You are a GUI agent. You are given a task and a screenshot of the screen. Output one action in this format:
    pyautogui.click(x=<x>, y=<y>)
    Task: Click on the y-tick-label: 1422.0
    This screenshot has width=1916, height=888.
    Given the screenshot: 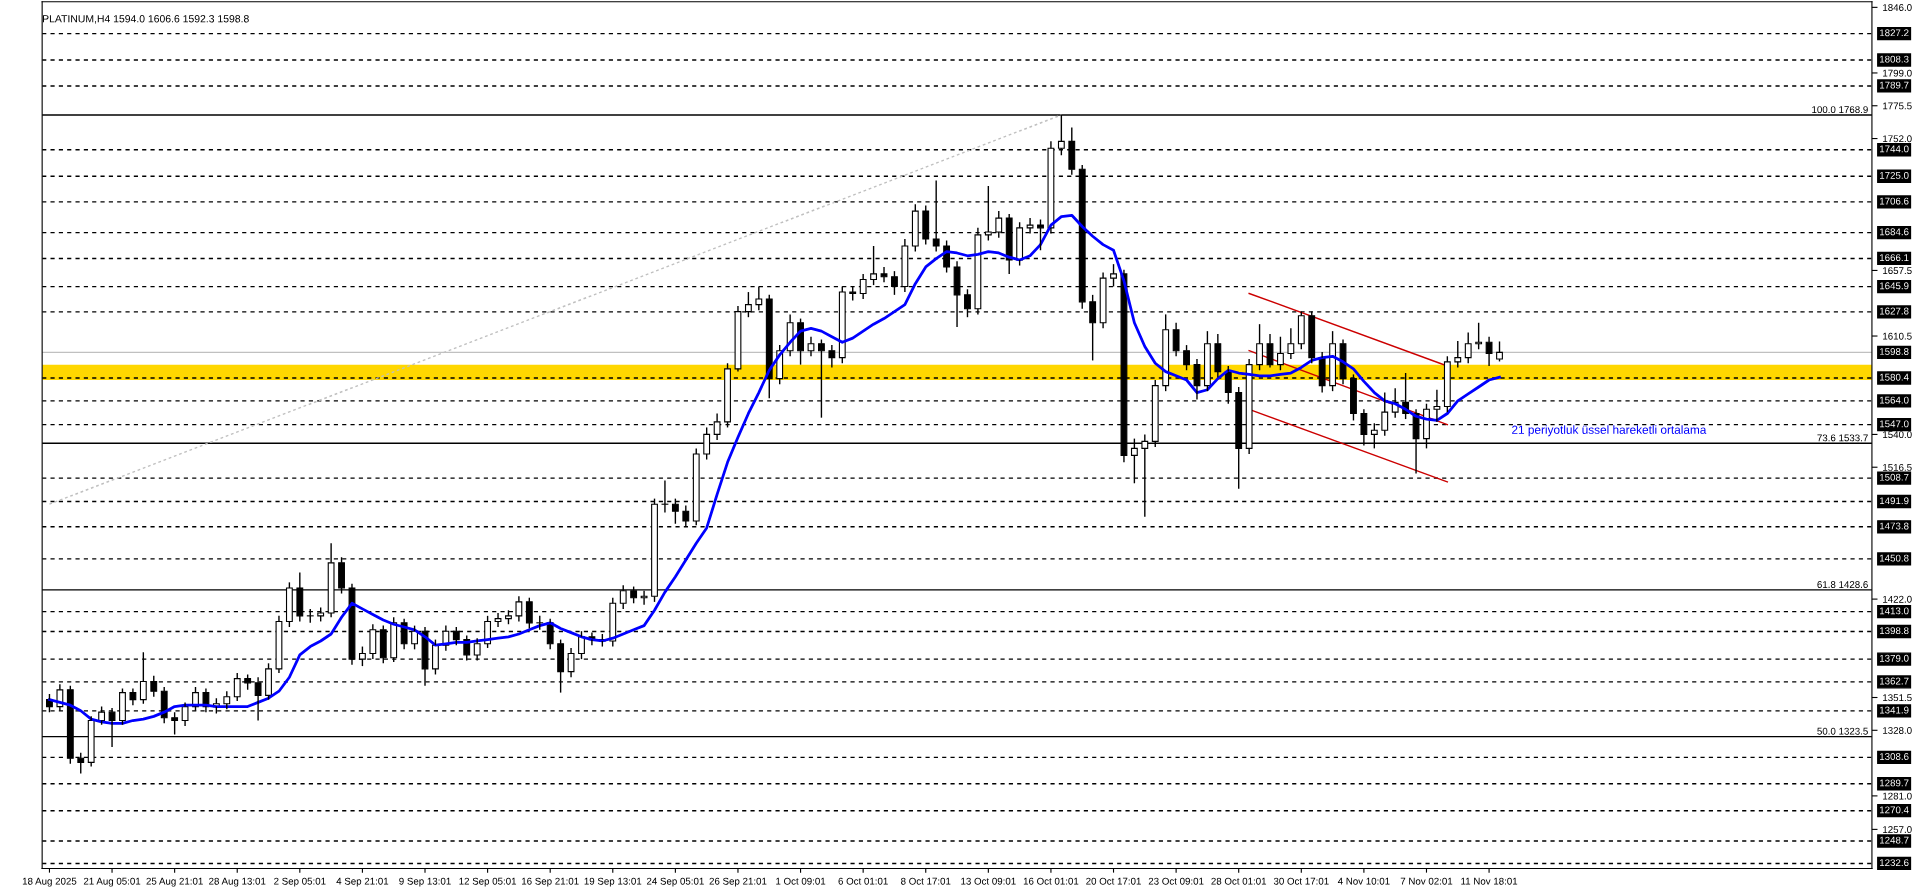 What is the action you would take?
    pyautogui.click(x=1897, y=599)
    